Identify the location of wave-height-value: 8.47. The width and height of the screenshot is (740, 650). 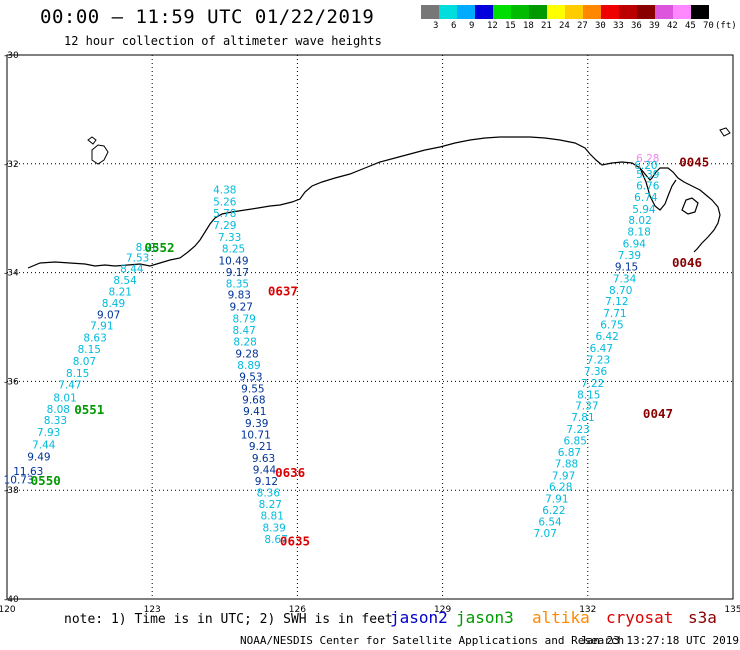
(243, 331).